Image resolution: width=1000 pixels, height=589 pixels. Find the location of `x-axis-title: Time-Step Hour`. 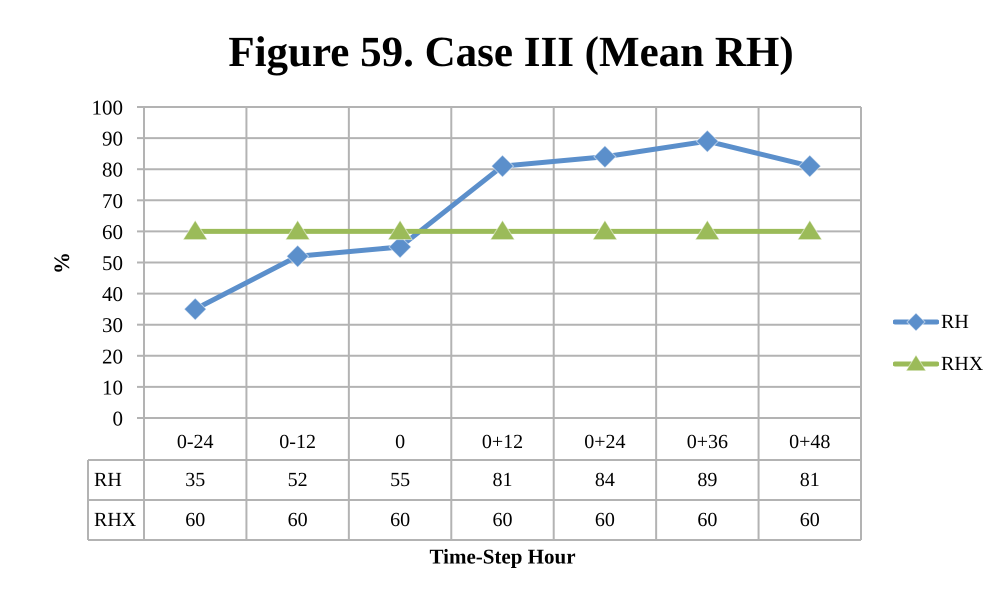

x-axis-title: Time-Step Hour is located at coordinates (502, 557).